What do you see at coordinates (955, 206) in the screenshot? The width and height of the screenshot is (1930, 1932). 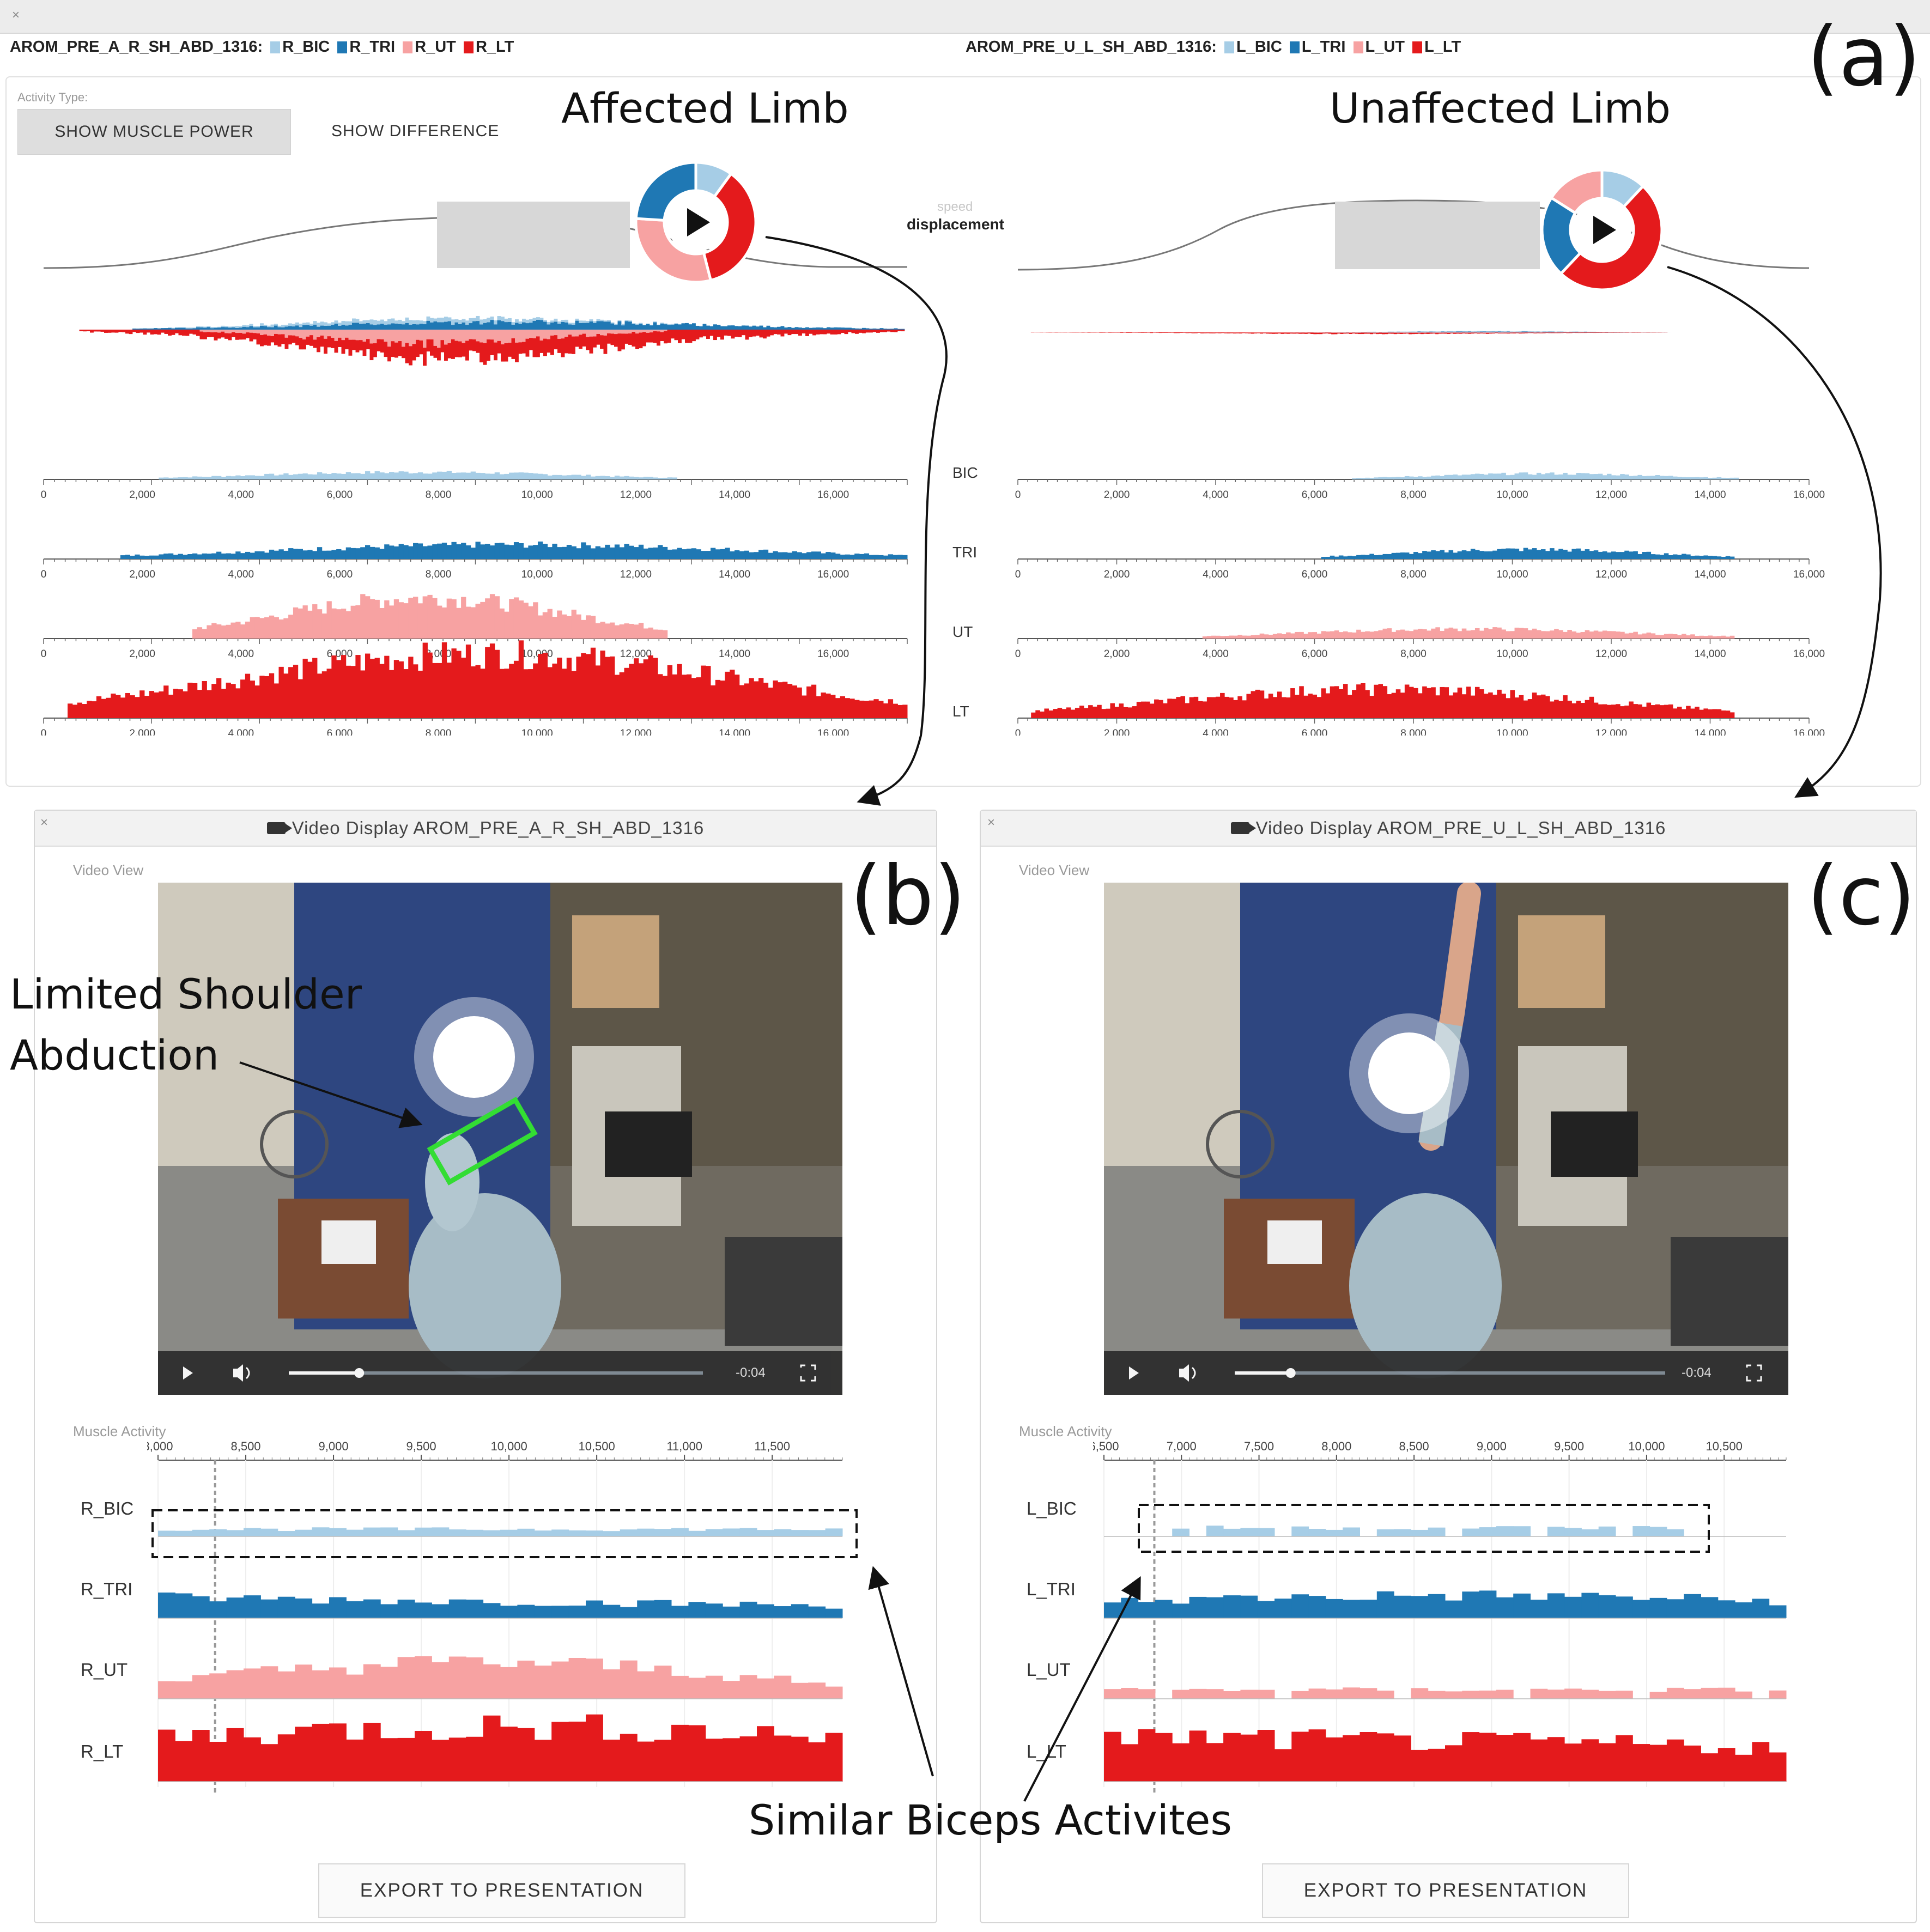 I see `metric-speed: speed` at bounding box center [955, 206].